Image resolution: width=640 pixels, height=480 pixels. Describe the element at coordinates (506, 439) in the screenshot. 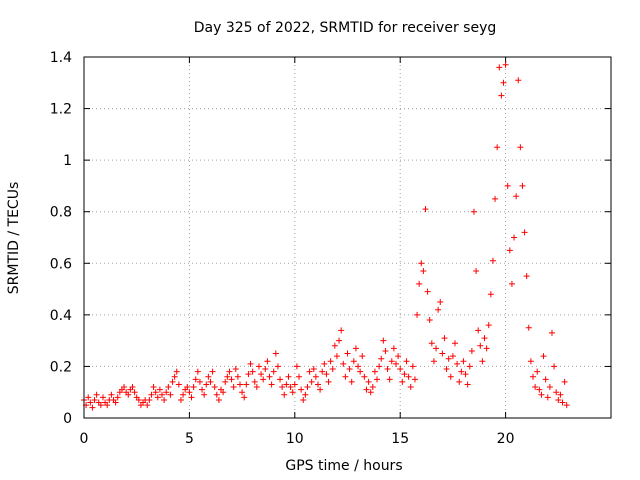

I see `x-tick-label: 20` at that location.